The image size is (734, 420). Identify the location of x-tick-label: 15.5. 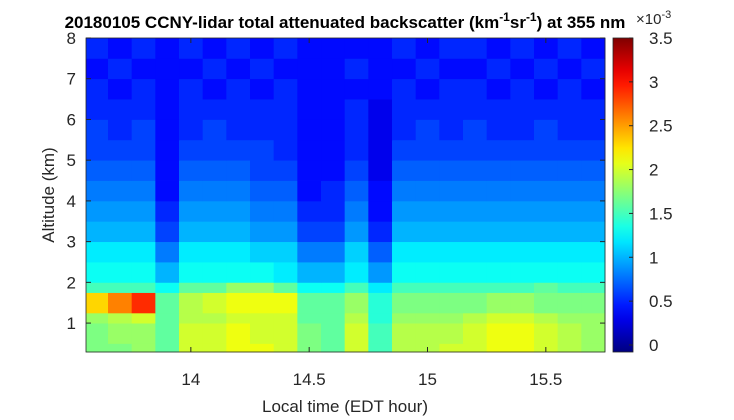
(545, 379).